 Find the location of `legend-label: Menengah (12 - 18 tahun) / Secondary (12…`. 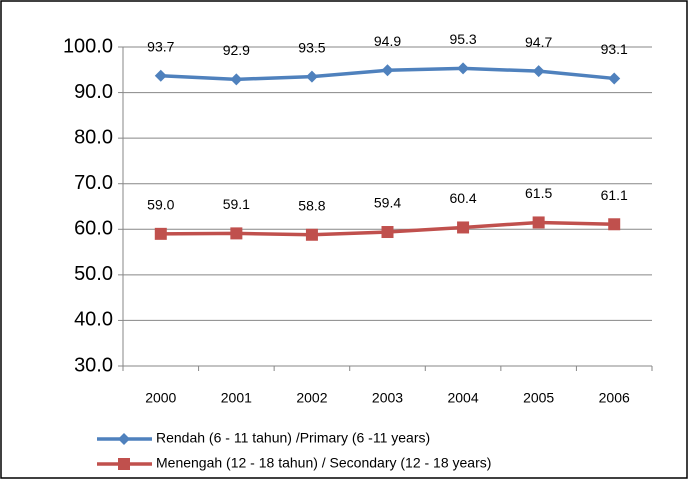

legend-label: Menengah (12 - 18 tahun) / Secondary (12… is located at coordinates (323, 463).